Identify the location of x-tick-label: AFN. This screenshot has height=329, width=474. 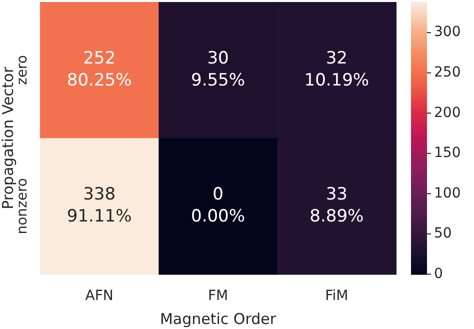
(99, 296).